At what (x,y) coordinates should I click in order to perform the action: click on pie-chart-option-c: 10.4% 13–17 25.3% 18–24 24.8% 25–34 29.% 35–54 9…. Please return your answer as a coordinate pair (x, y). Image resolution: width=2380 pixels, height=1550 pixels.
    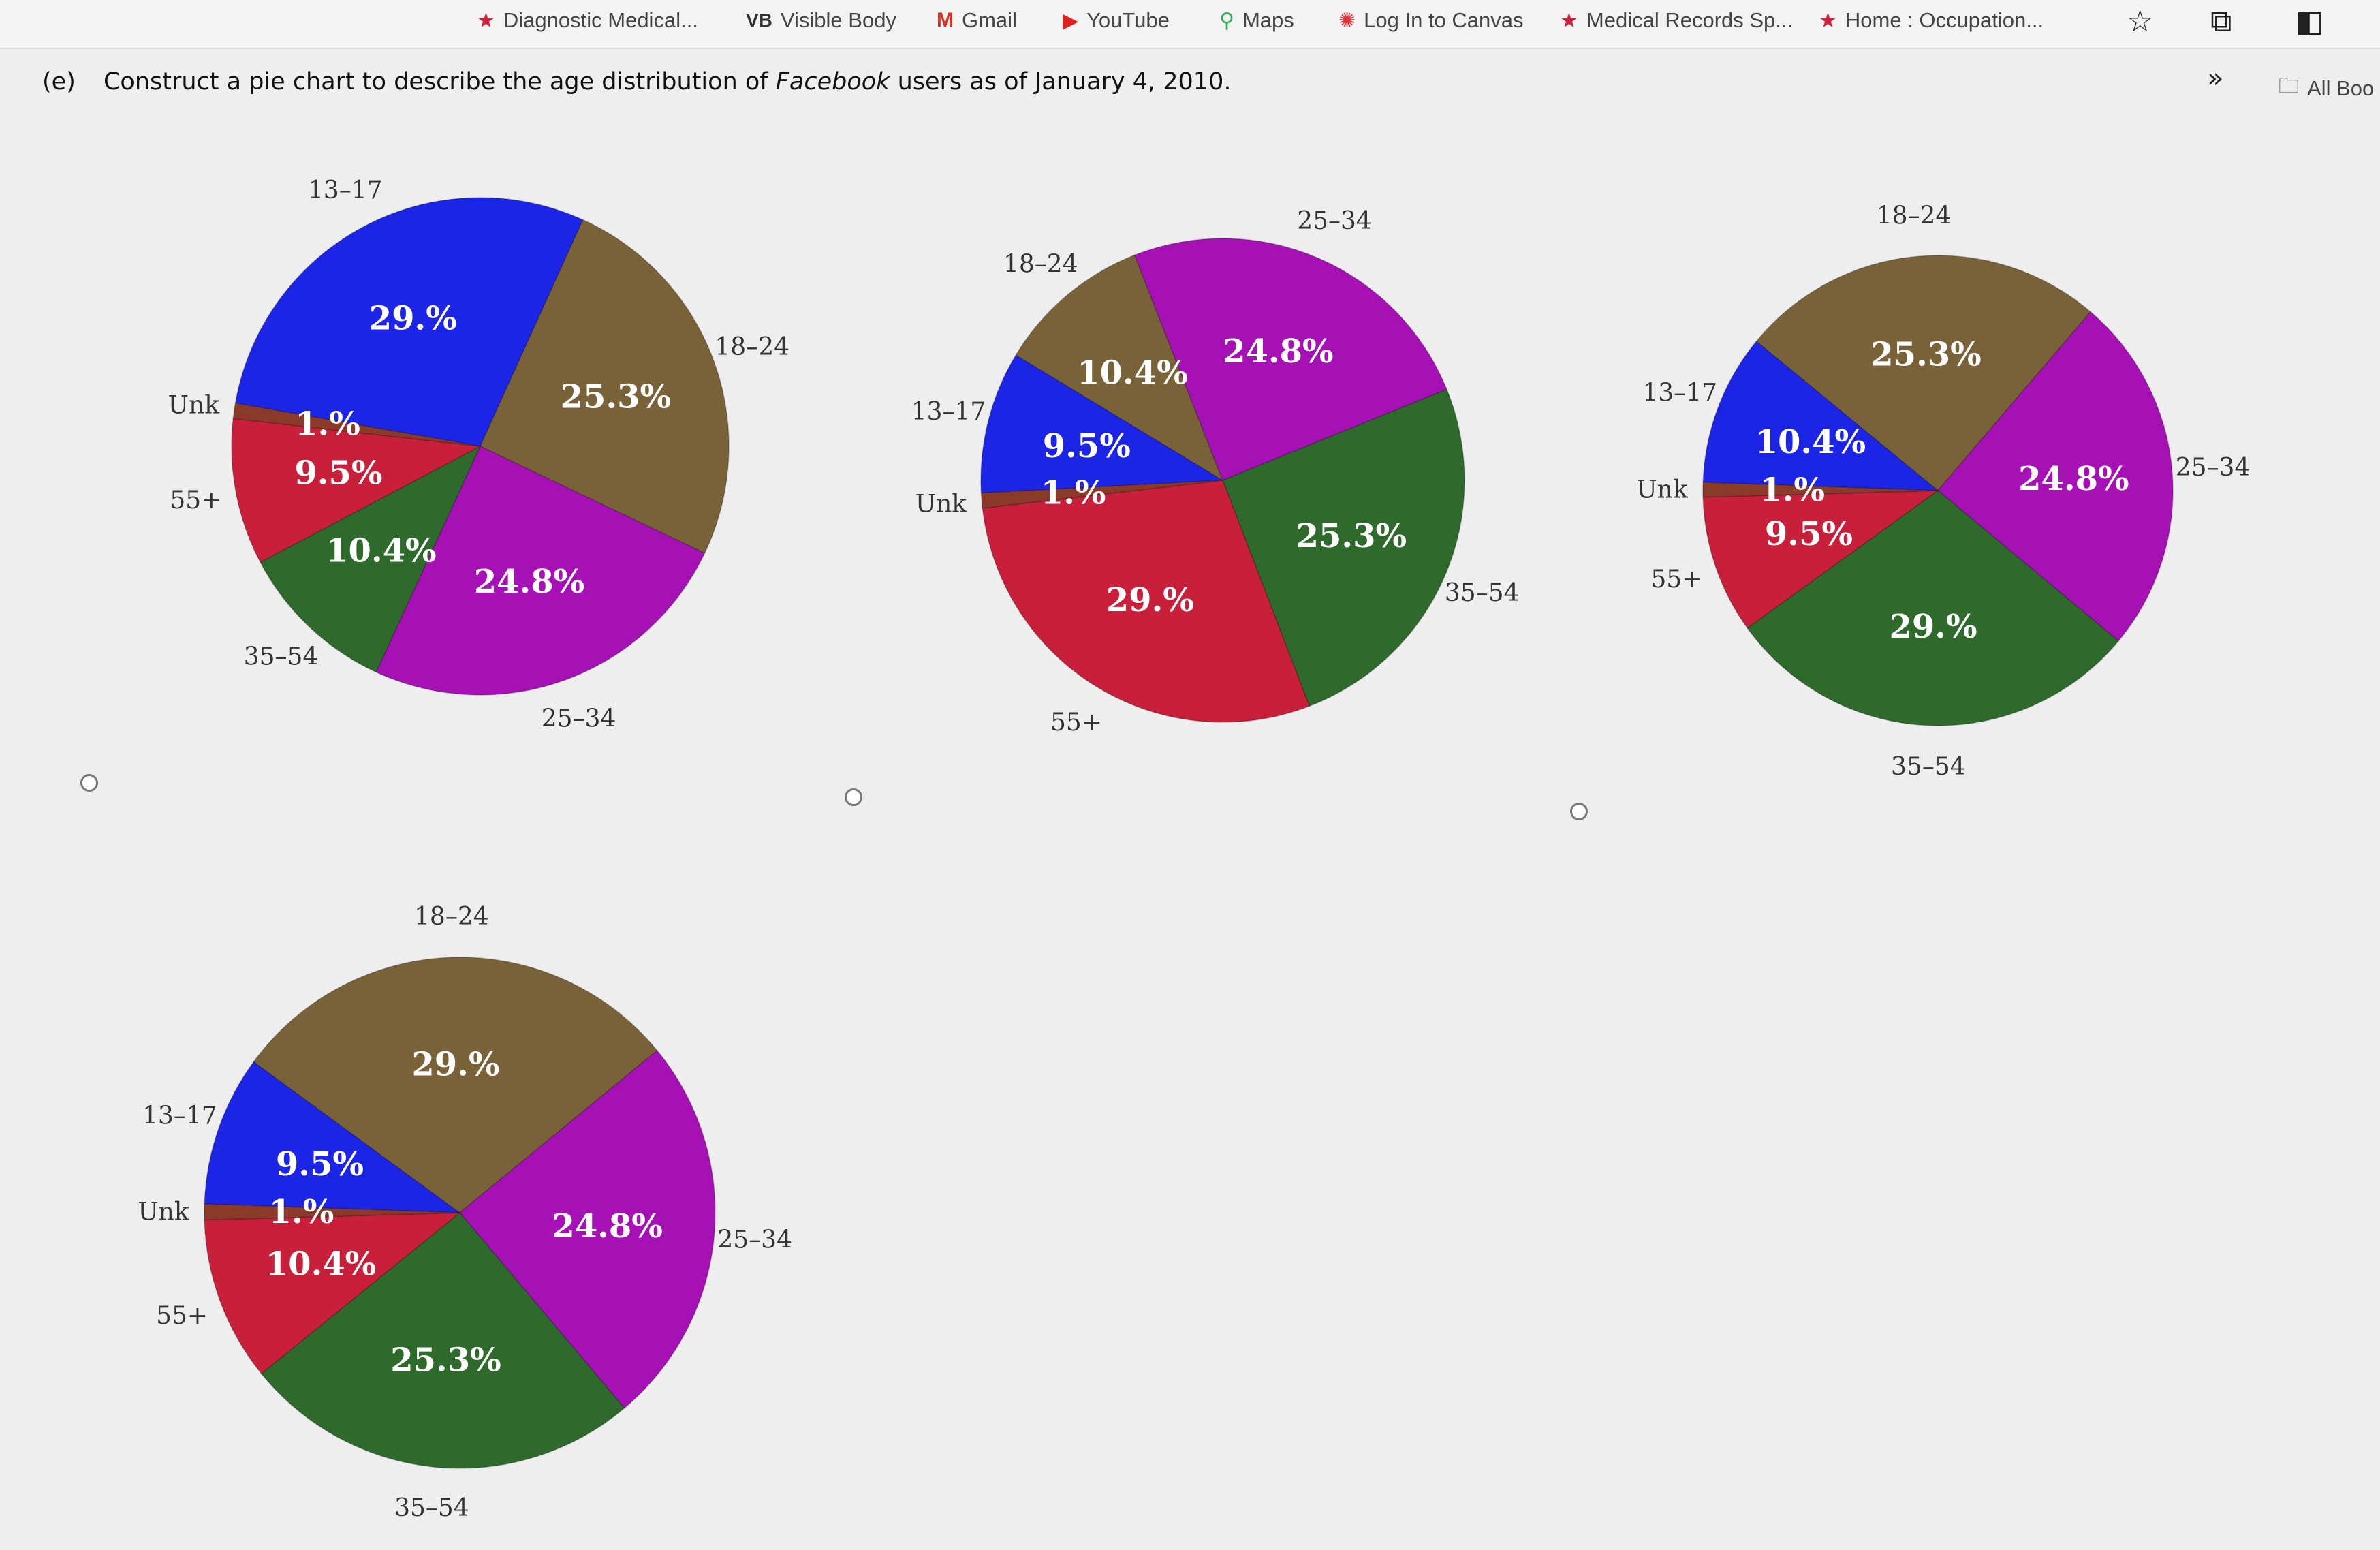
    Looking at the image, I should click on (1943, 491).